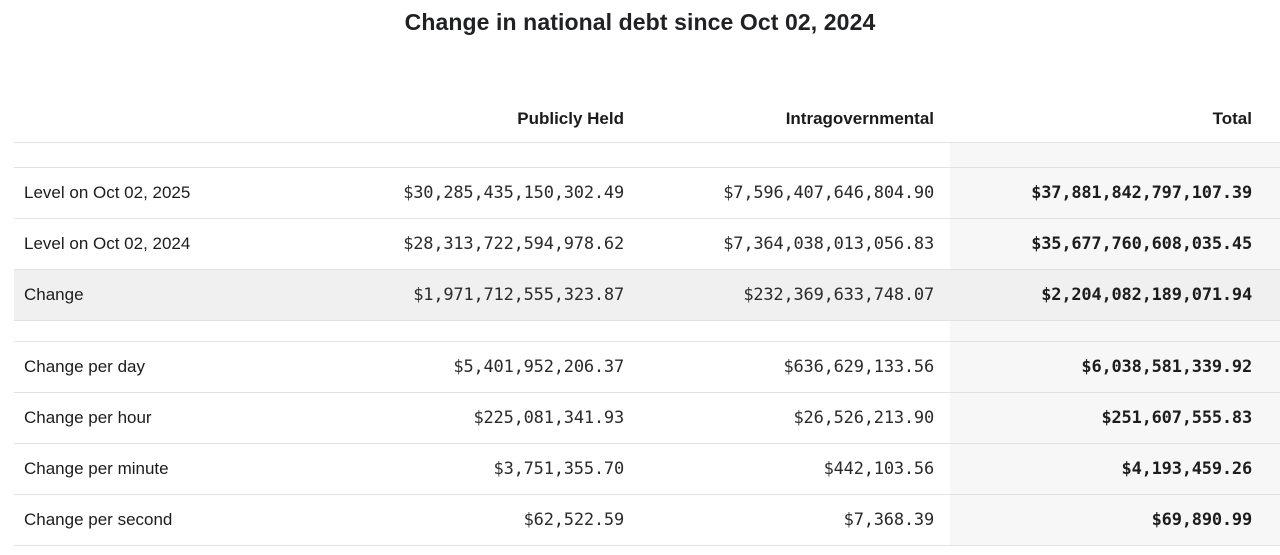 The height and width of the screenshot is (555, 1280). What do you see at coordinates (497, 367) in the screenshot?
I see `publicly-held-cell: $5,401,952,206.37` at bounding box center [497, 367].